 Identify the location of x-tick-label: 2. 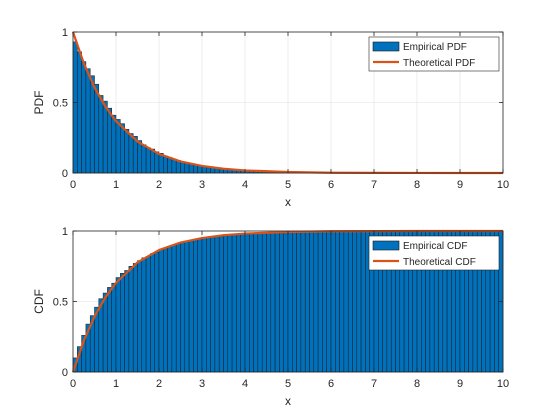
(159, 384).